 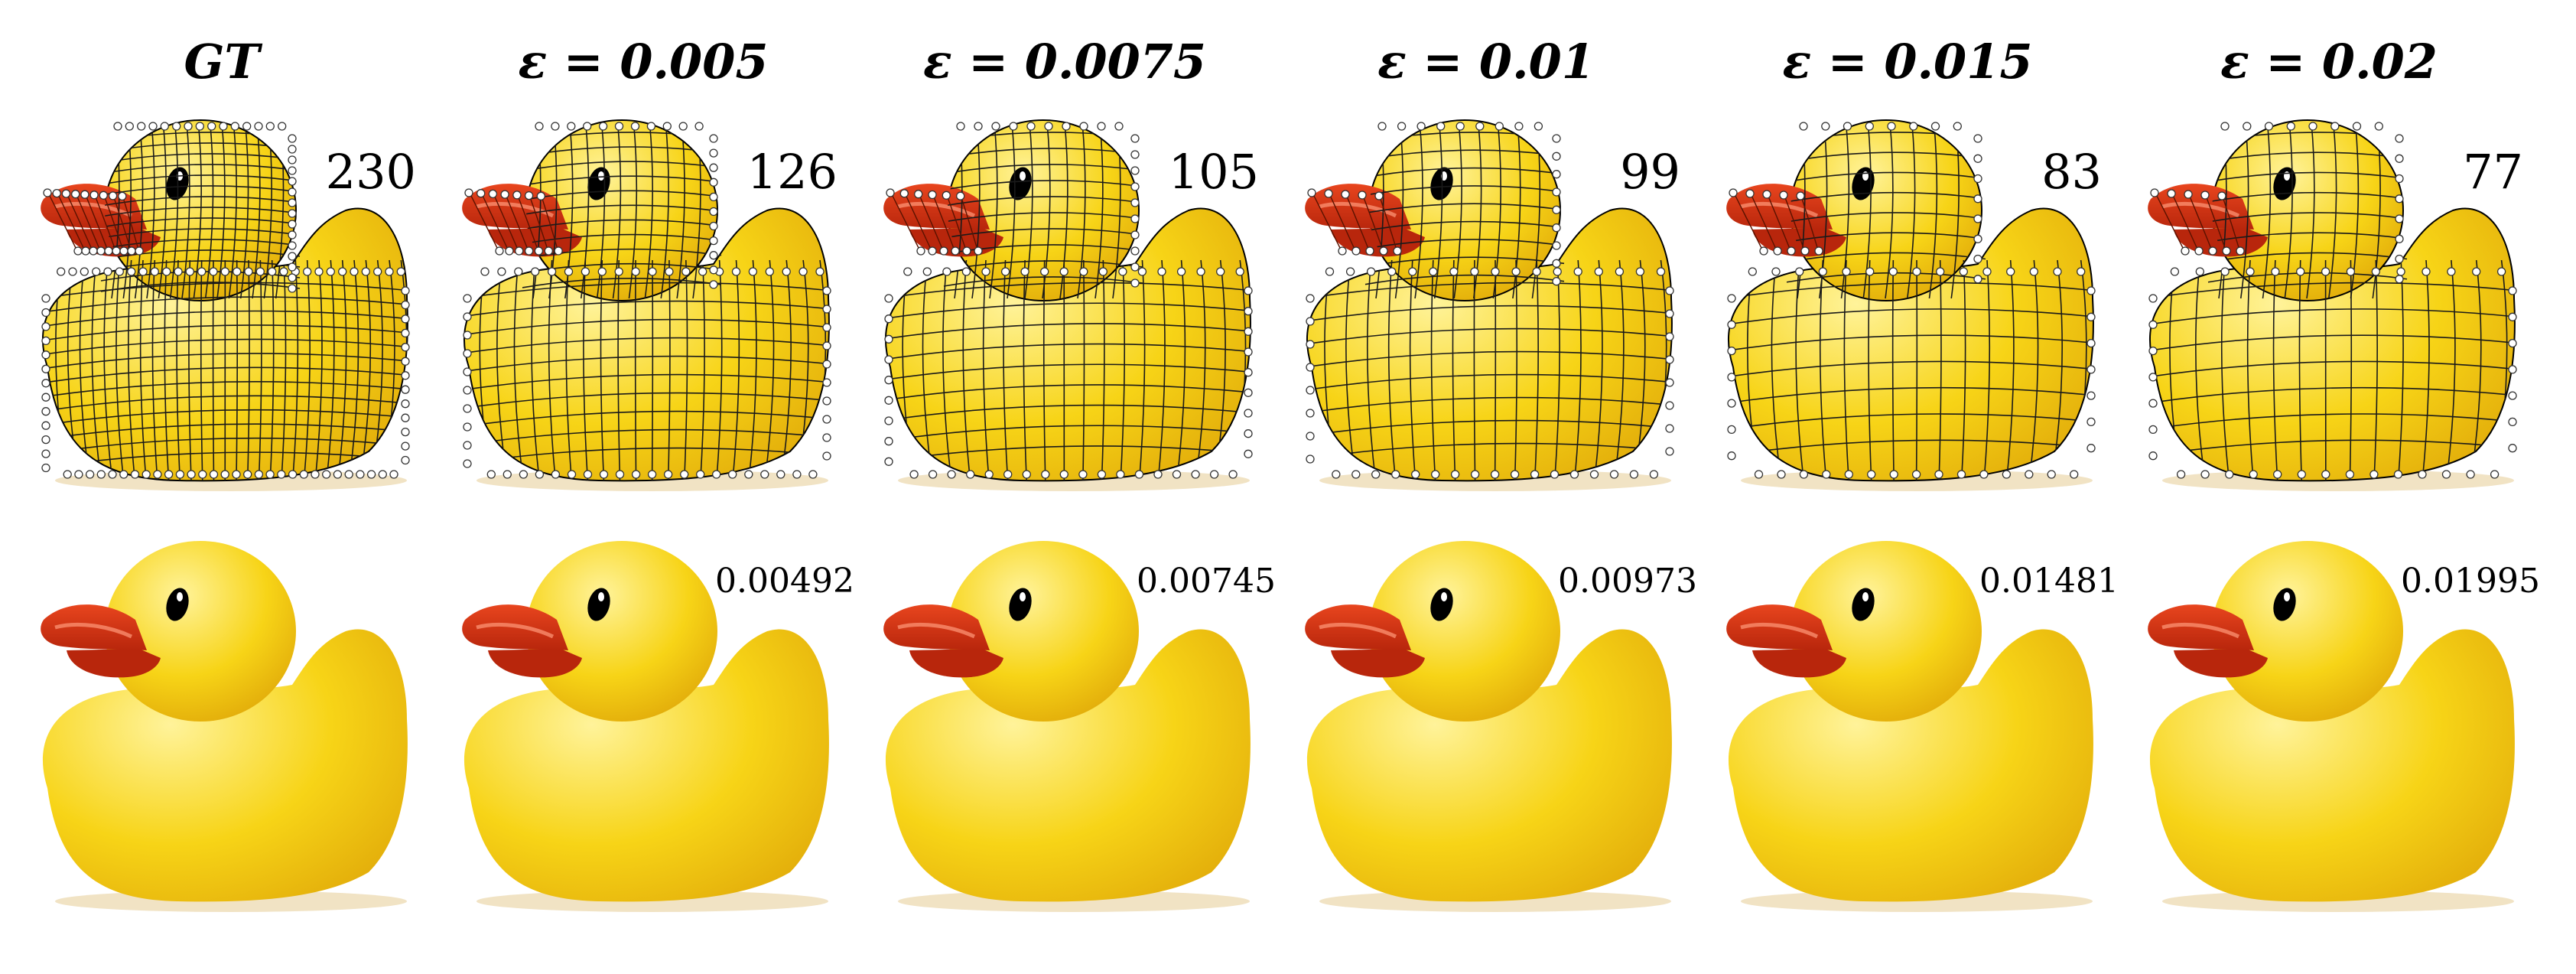 What do you see at coordinates (1206, 581) in the screenshot?
I see `error-value-label: 0.00745` at bounding box center [1206, 581].